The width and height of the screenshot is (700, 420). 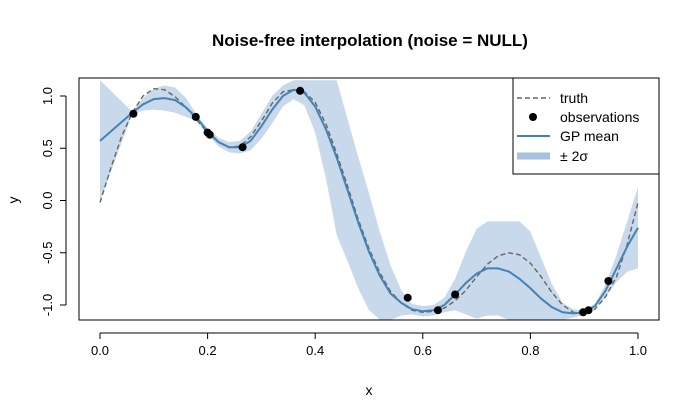 I want to click on legend-band-label: ± 2σ, so click(x=574, y=156).